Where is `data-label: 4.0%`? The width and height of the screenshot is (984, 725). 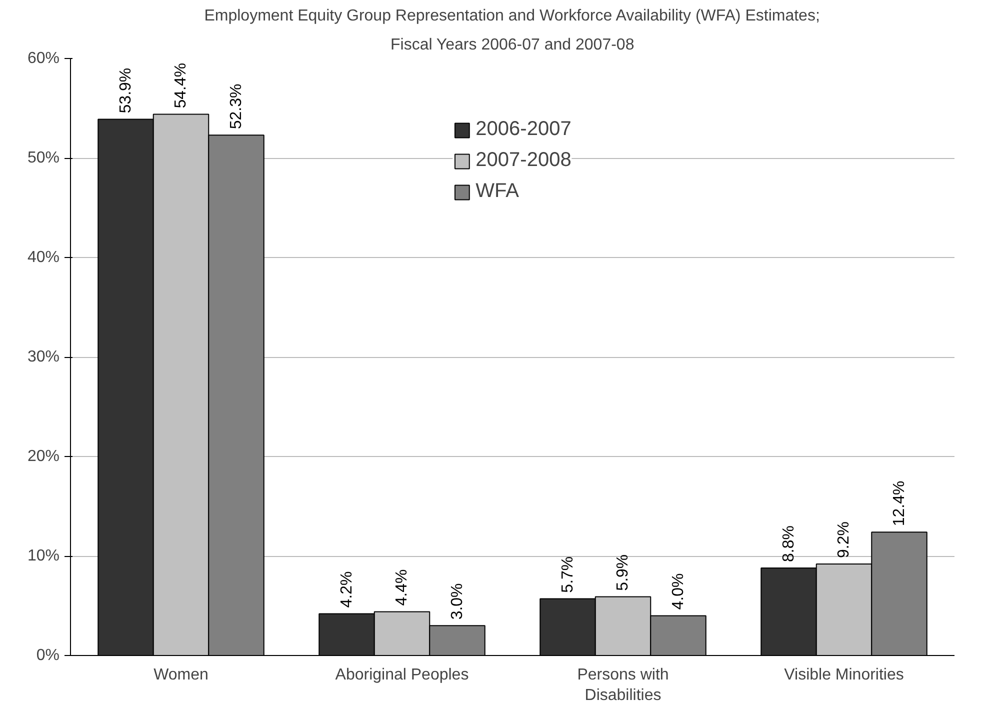
data-label: 4.0% is located at coordinates (678, 591).